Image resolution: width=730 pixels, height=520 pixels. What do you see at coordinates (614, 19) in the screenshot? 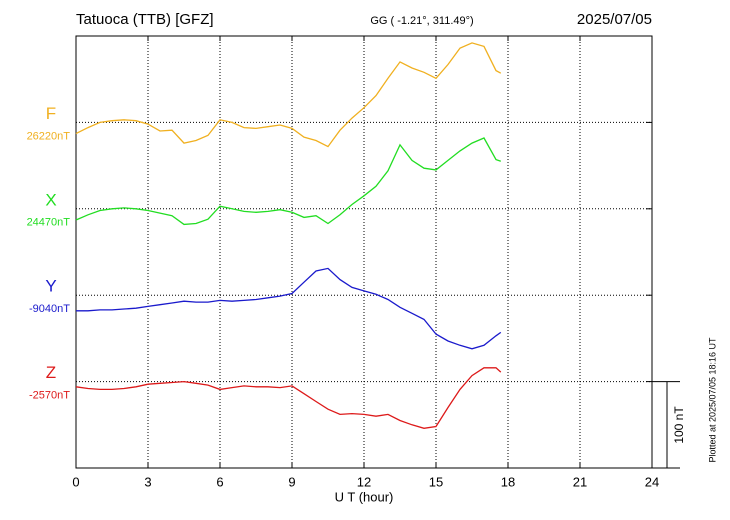
I see `chart-date: 2025/07/05` at bounding box center [614, 19].